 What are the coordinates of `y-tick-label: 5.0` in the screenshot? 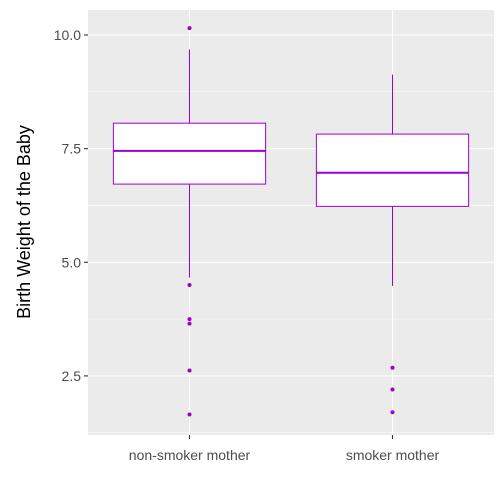 It's located at (72, 262).